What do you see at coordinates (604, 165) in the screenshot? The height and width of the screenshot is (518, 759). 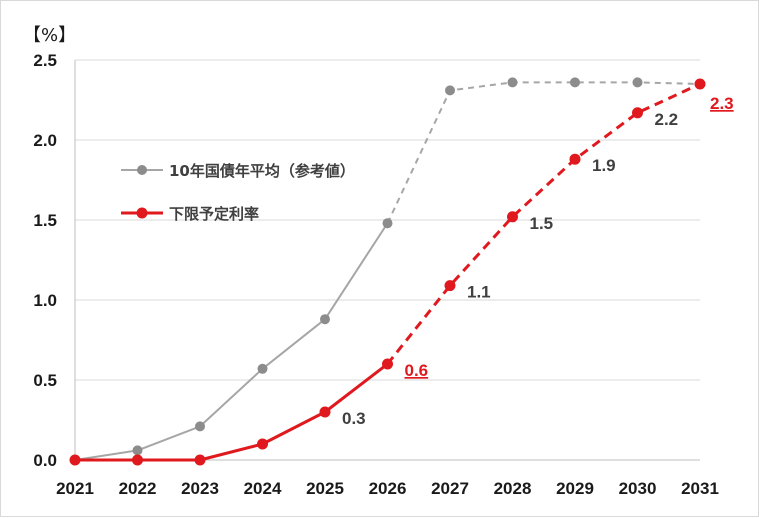 I see `data-label: 1.9` at bounding box center [604, 165].